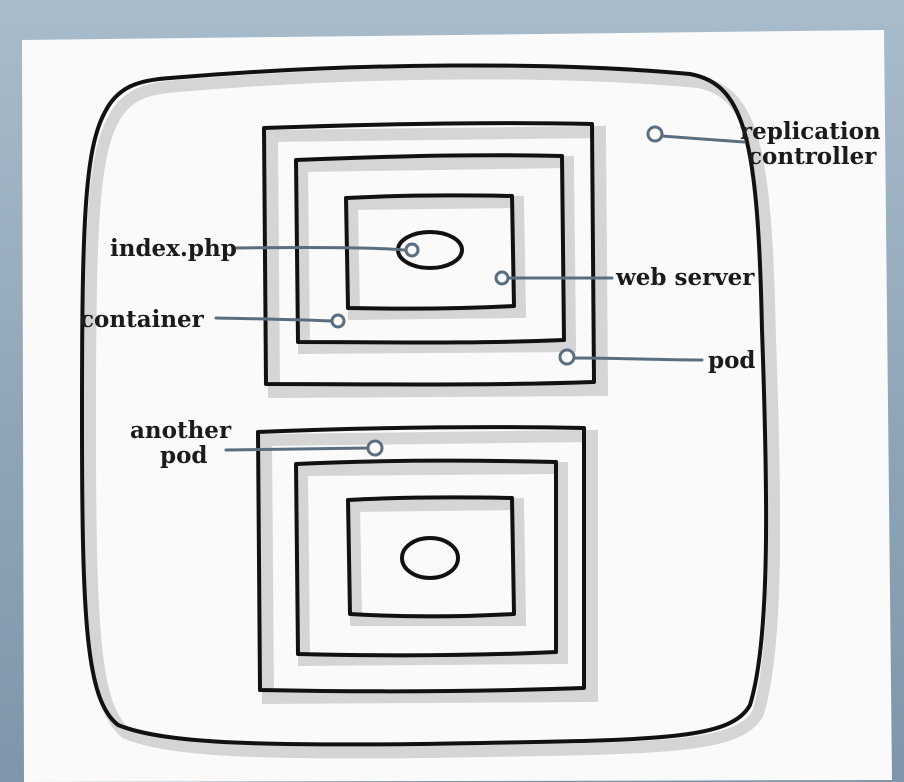  I want to click on web-server-boundary, so click(430, 252).